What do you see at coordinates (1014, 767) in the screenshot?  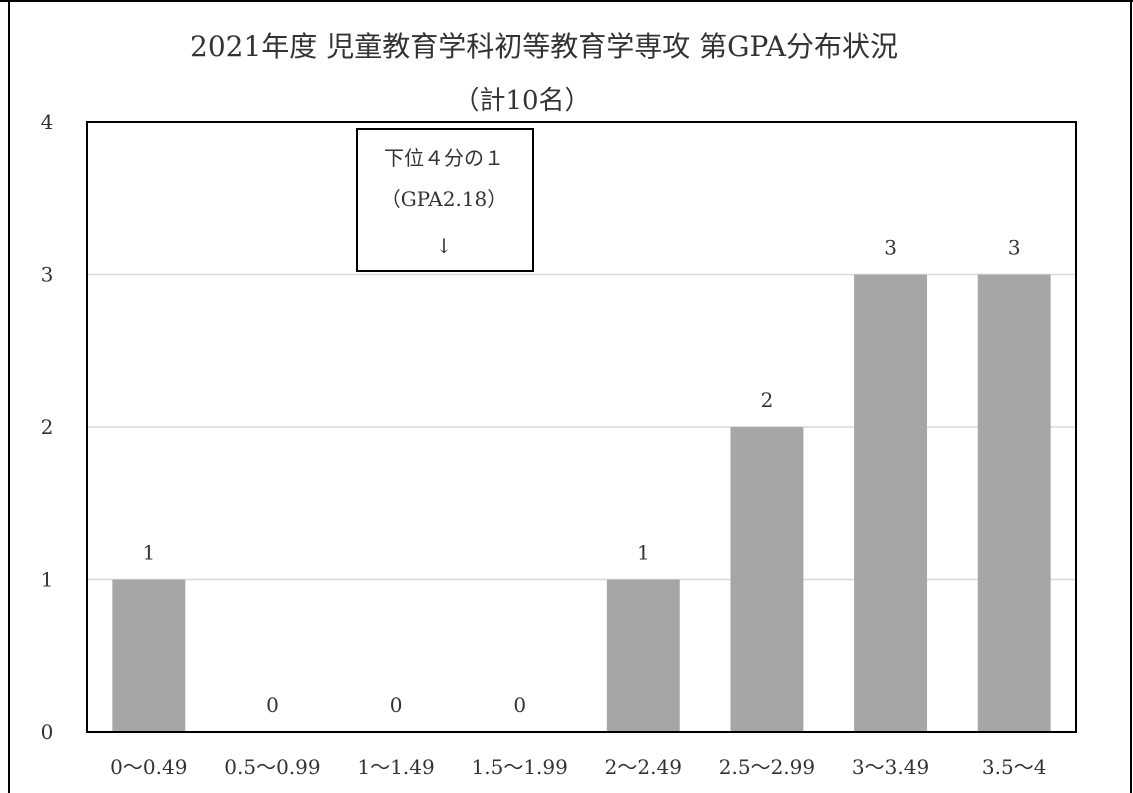 I see `x-tick-label-7: 3.5〜4` at bounding box center [1014, 767].